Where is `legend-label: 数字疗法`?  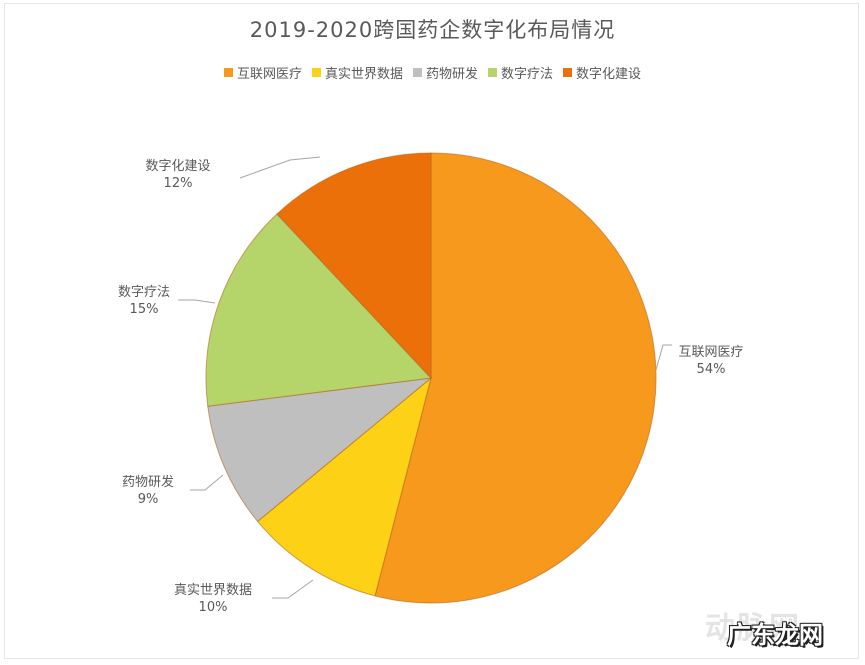
legend-label: 数字疗法 is located at coordinates (527, 74).